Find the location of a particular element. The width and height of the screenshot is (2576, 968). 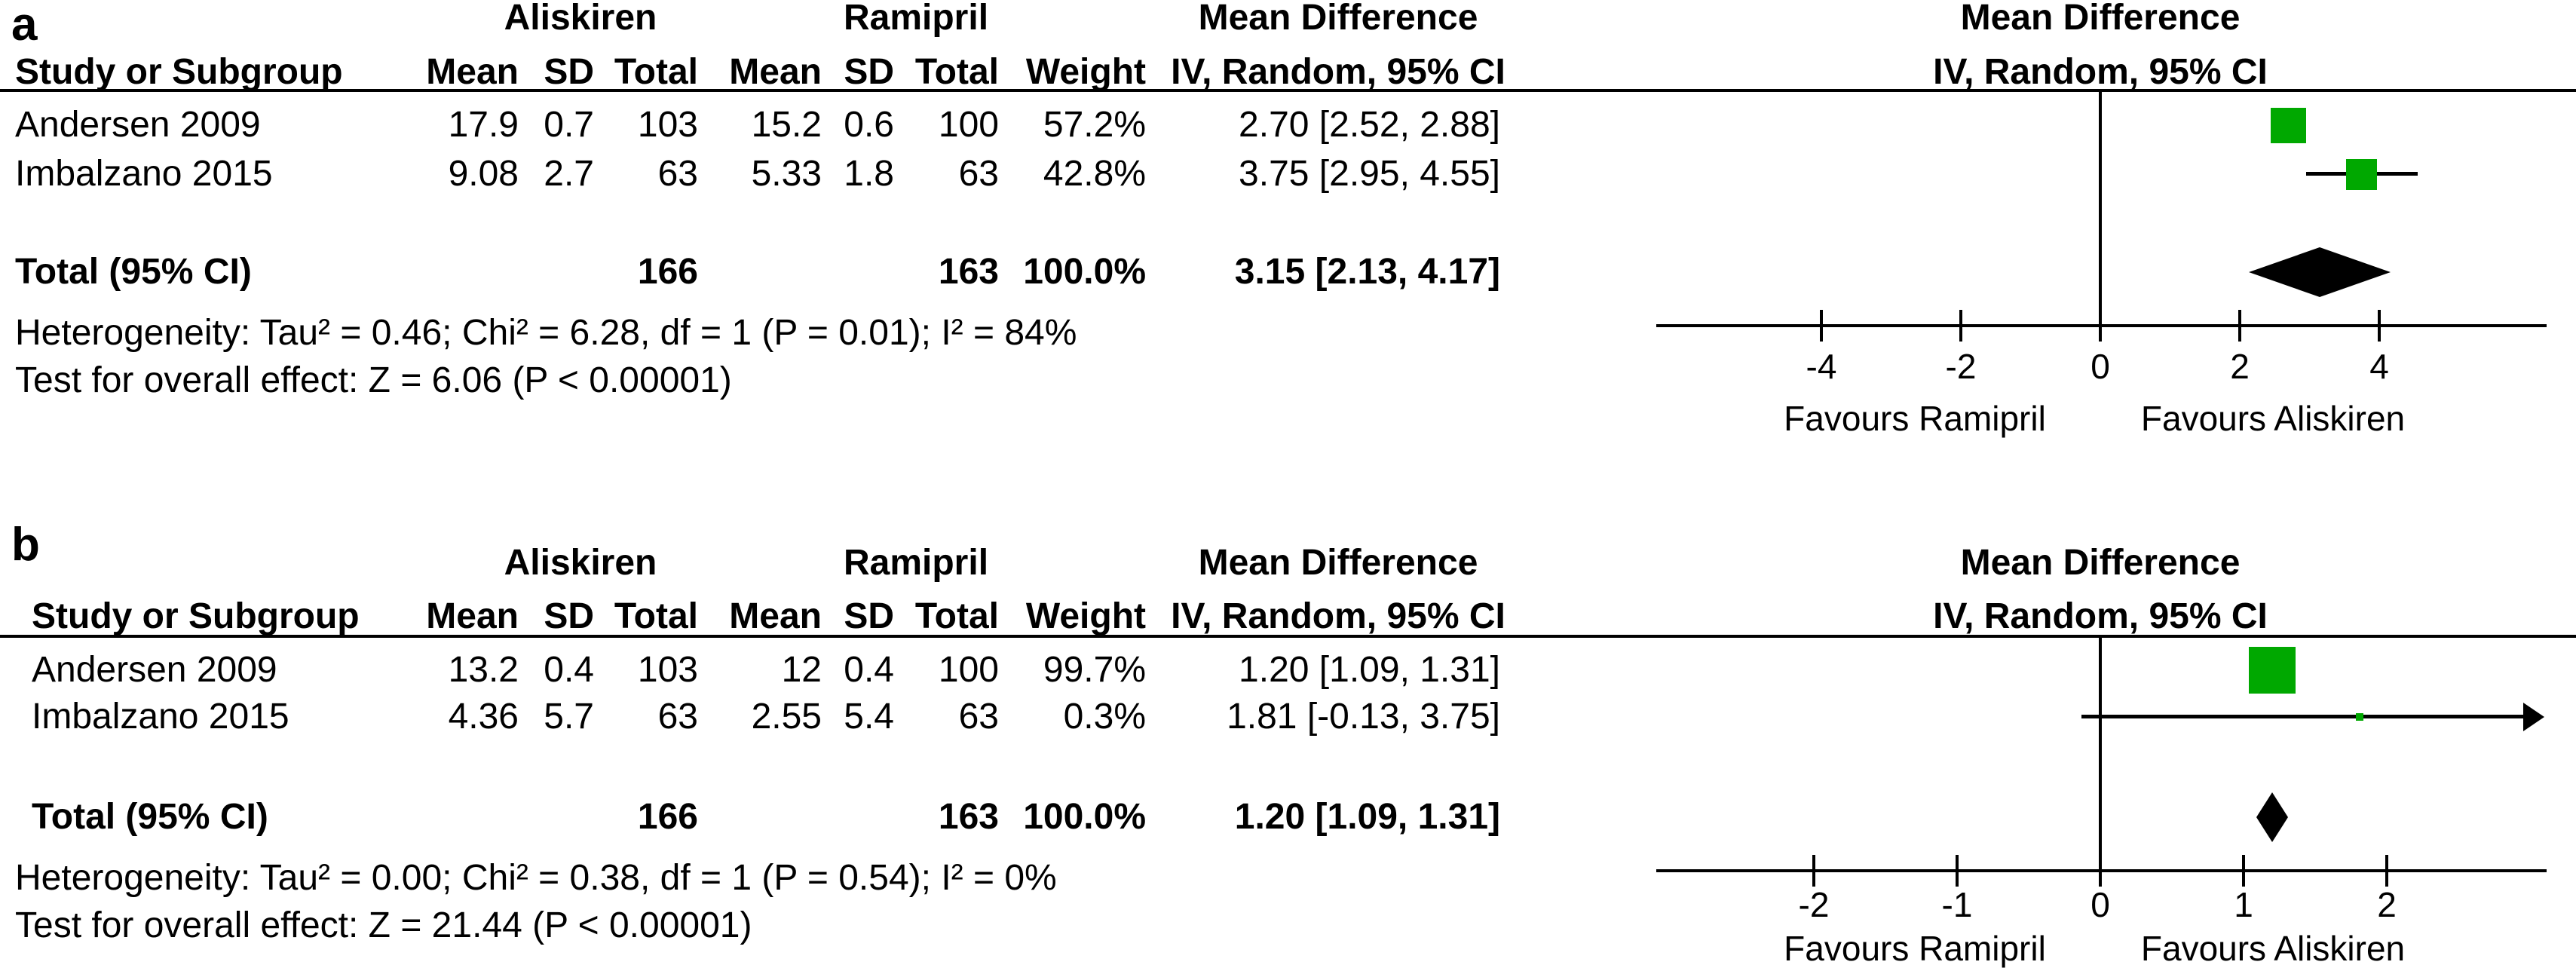

axis-tick-label: 4 is located at coordinates (2379, 366).